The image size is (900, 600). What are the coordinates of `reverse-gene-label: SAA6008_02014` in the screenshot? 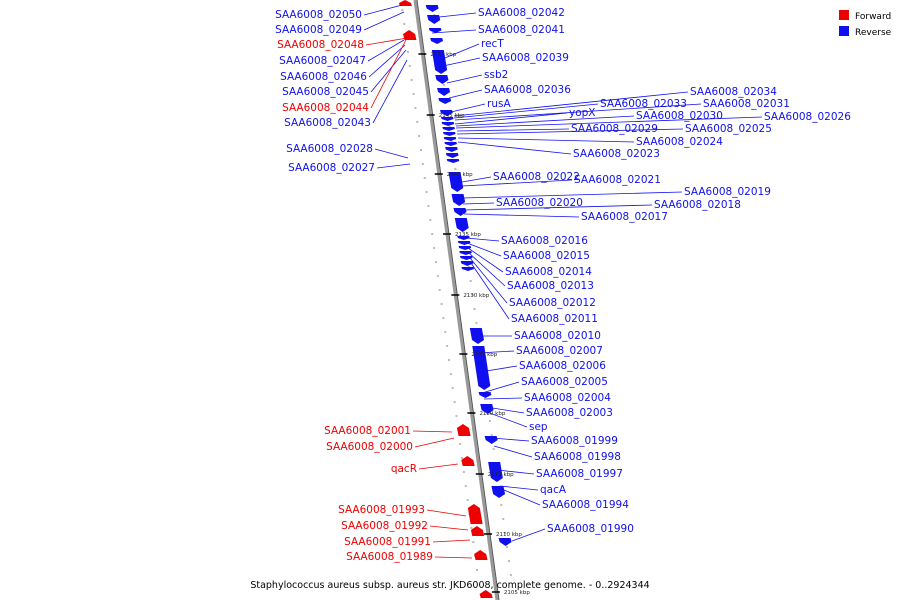 It's located at (548, 272).